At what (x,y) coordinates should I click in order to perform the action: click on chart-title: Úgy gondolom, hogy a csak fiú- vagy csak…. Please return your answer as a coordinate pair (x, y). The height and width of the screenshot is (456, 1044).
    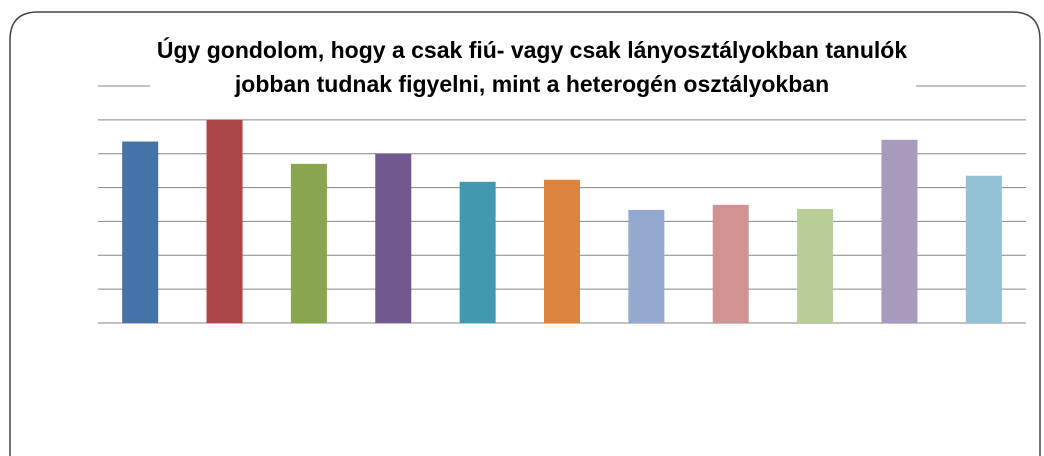
    Looking at the image, I should click on (532, 49).